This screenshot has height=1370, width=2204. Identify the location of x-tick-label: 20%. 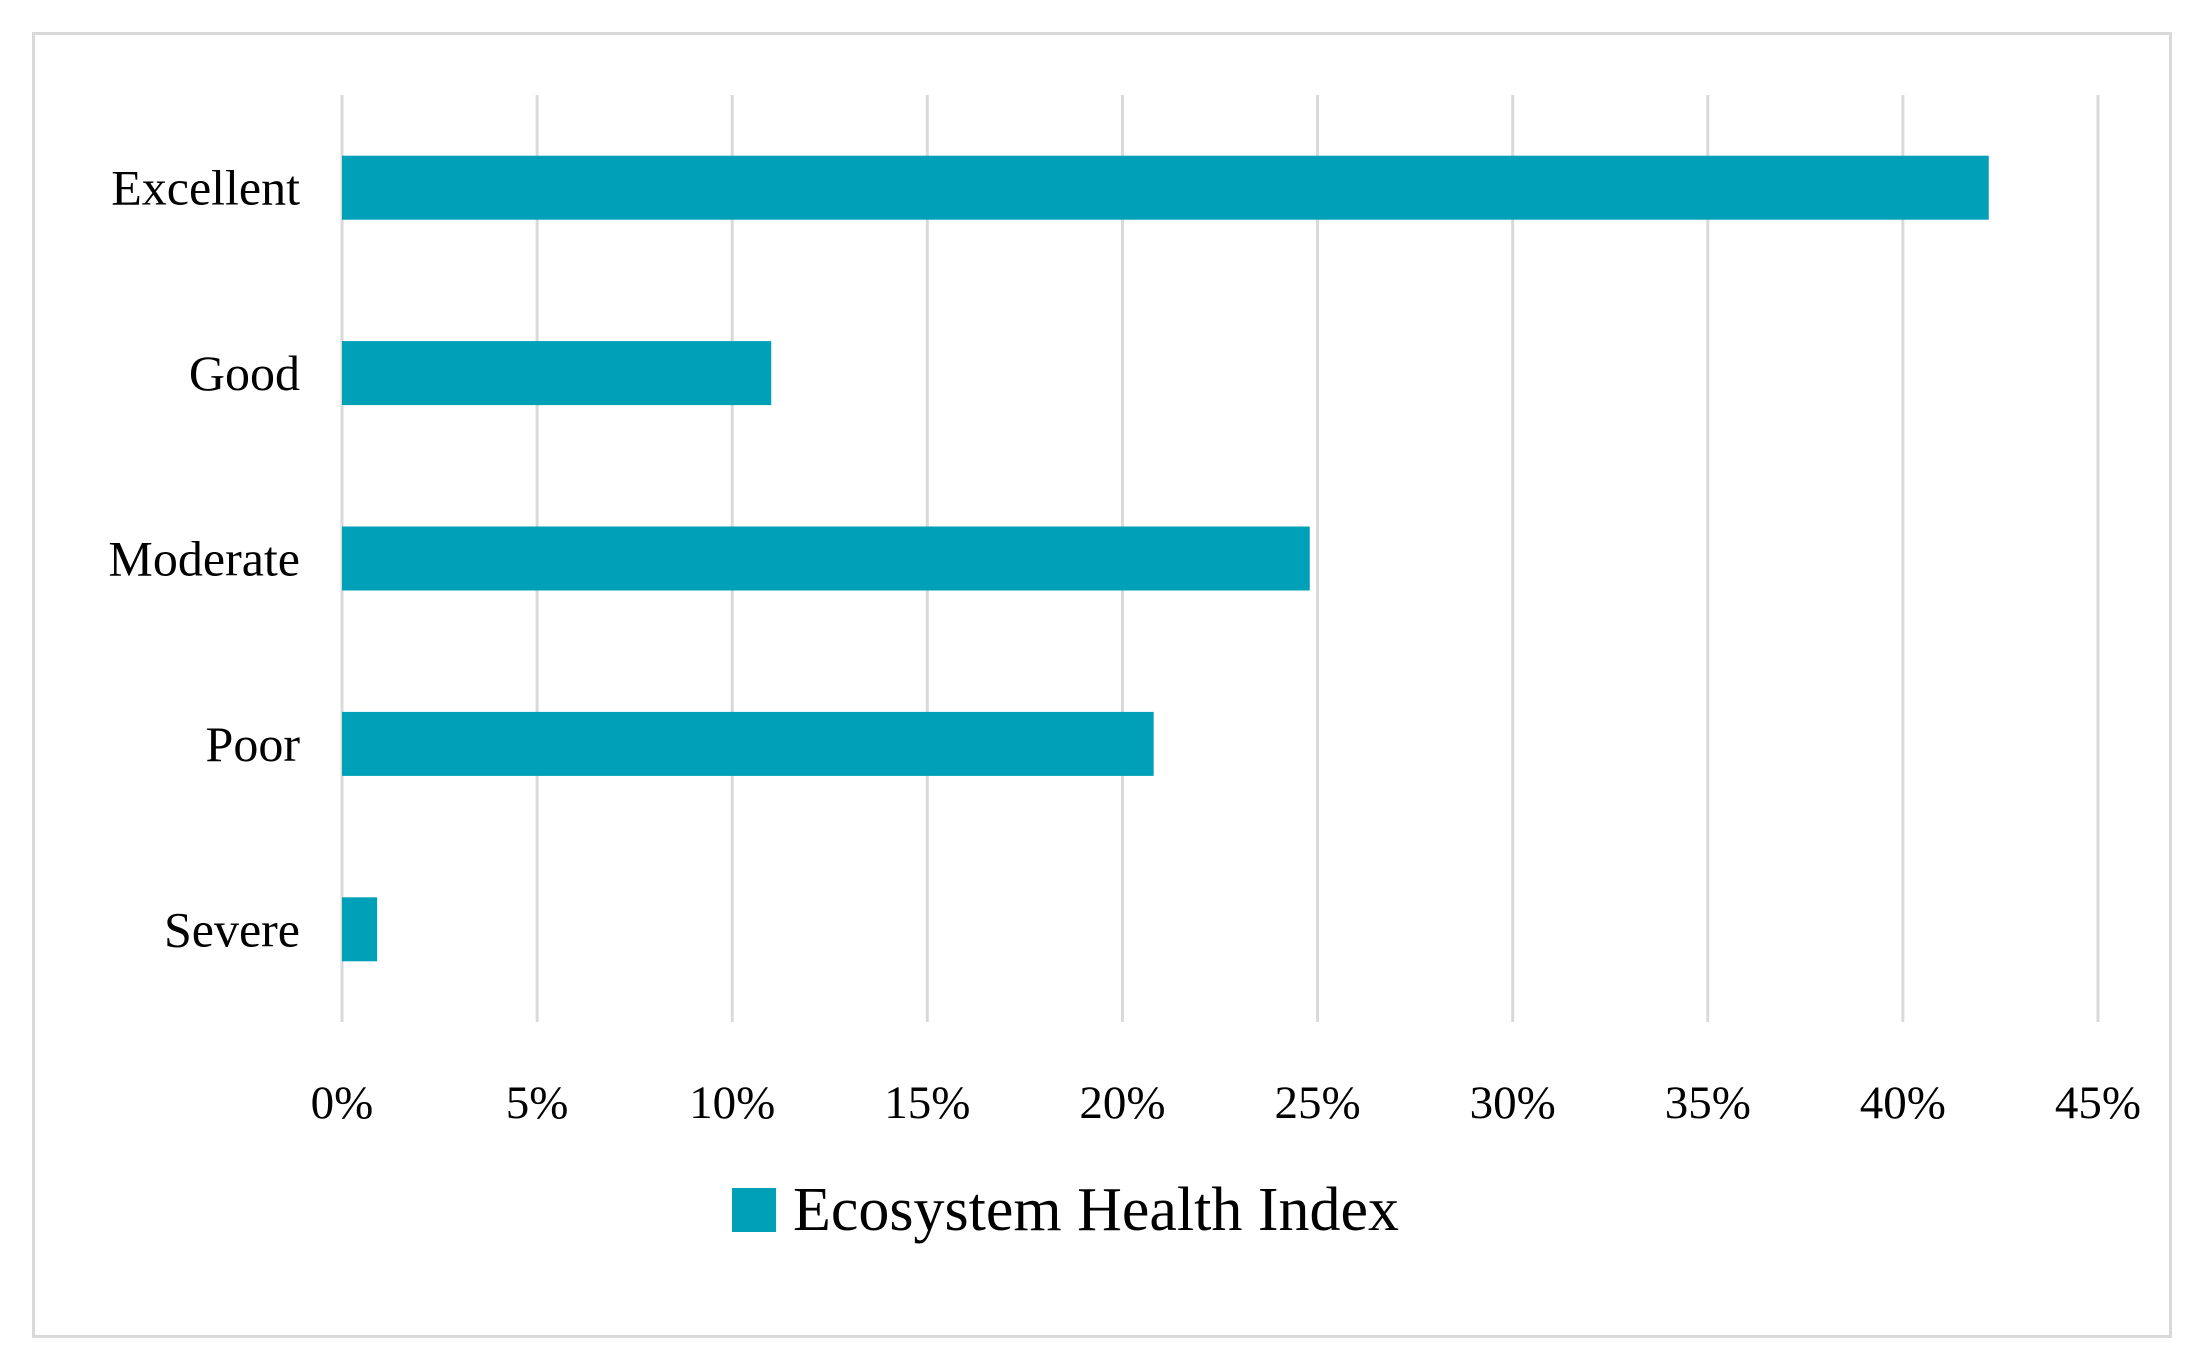
(1122, 1103).